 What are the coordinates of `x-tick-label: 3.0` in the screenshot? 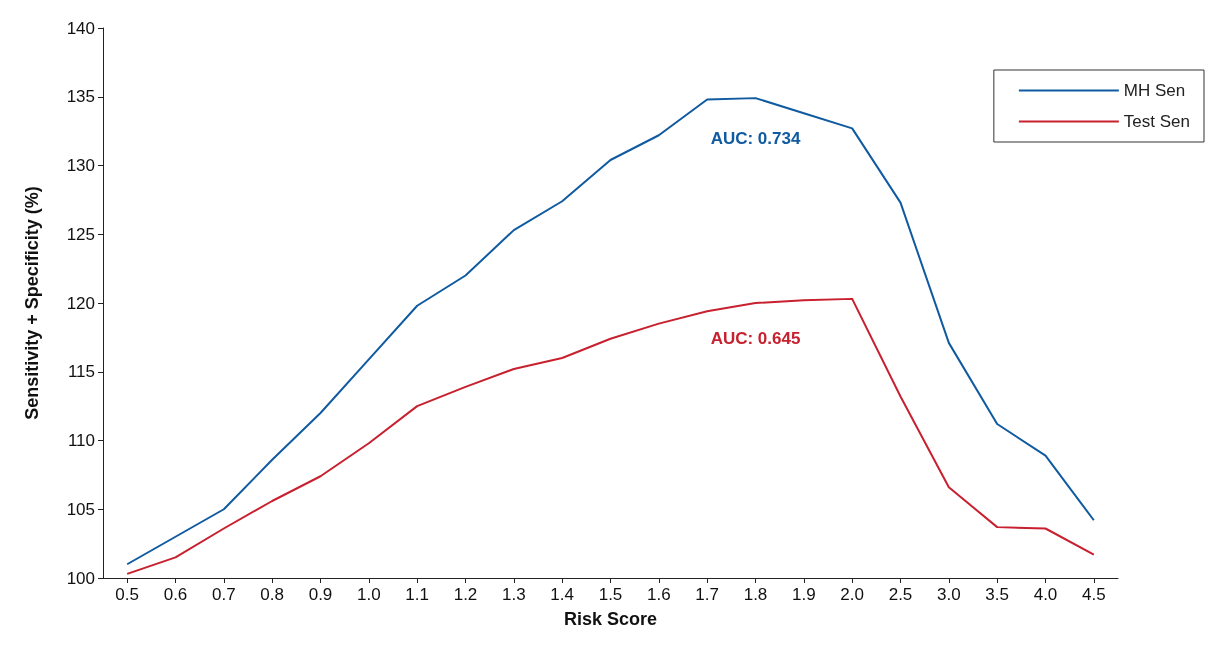 It's located at (949, 594).